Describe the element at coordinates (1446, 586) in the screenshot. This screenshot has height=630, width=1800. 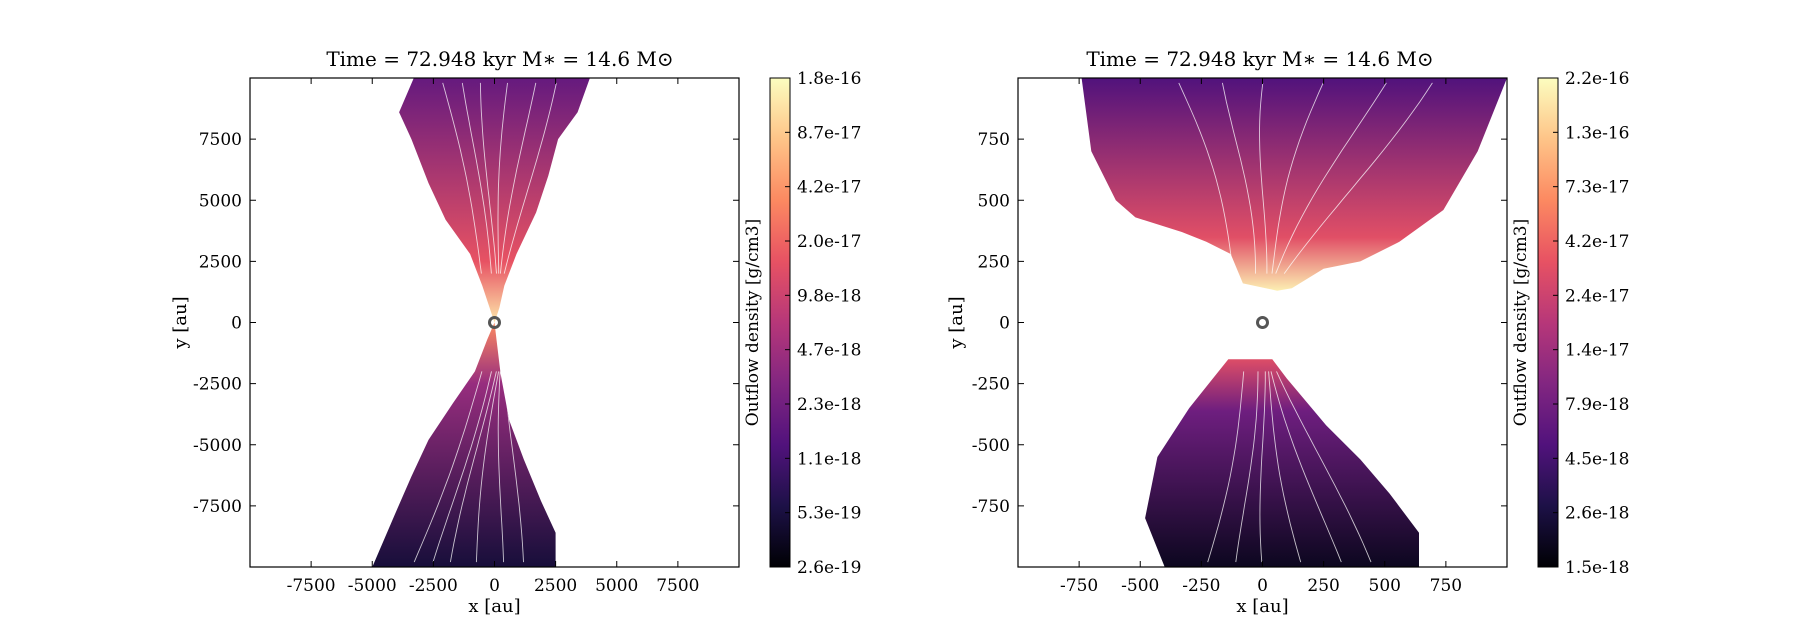
I see `x-tick-label: 750` at that location.